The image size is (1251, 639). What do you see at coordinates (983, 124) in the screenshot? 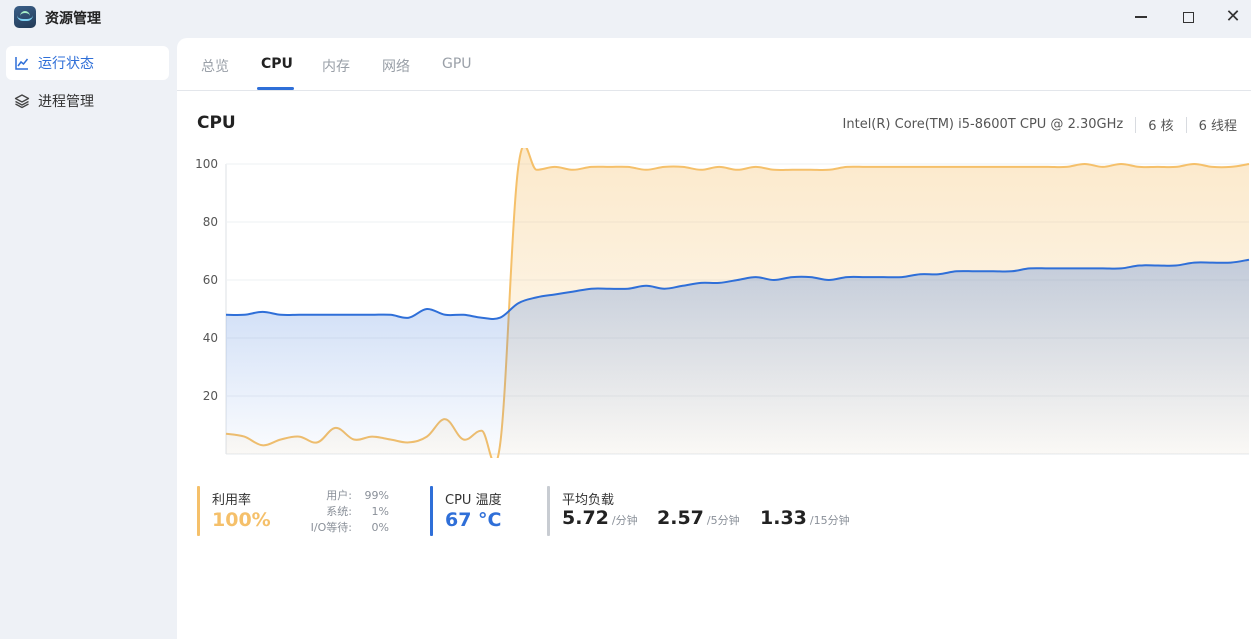
I see `cpu-model: Intel(R) Core(TM) i5-8600T CPU @ 2.30GHz` at bounding box center [983, 124].